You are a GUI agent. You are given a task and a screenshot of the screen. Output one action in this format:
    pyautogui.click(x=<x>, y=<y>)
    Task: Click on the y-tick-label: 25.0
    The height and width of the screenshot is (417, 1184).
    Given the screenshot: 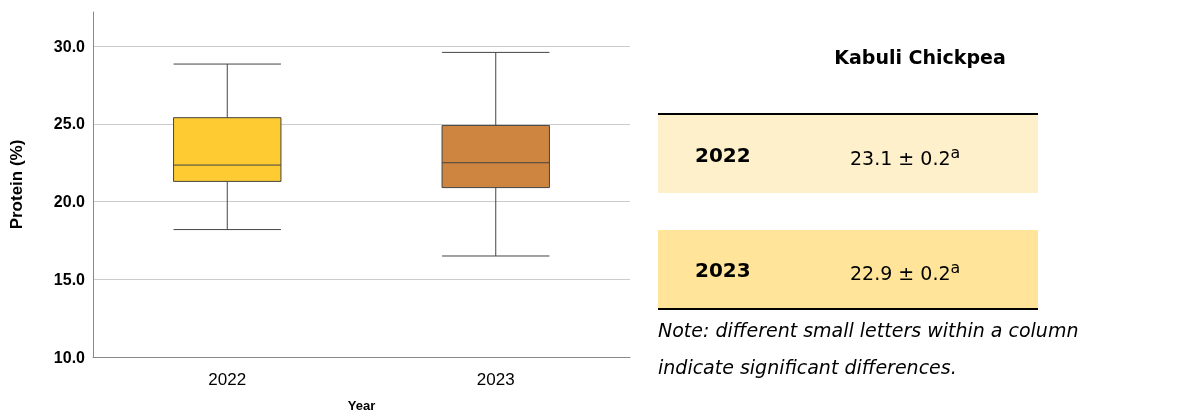 What is the action you would take?
    pyautogui.click(x=69, y=124)
    